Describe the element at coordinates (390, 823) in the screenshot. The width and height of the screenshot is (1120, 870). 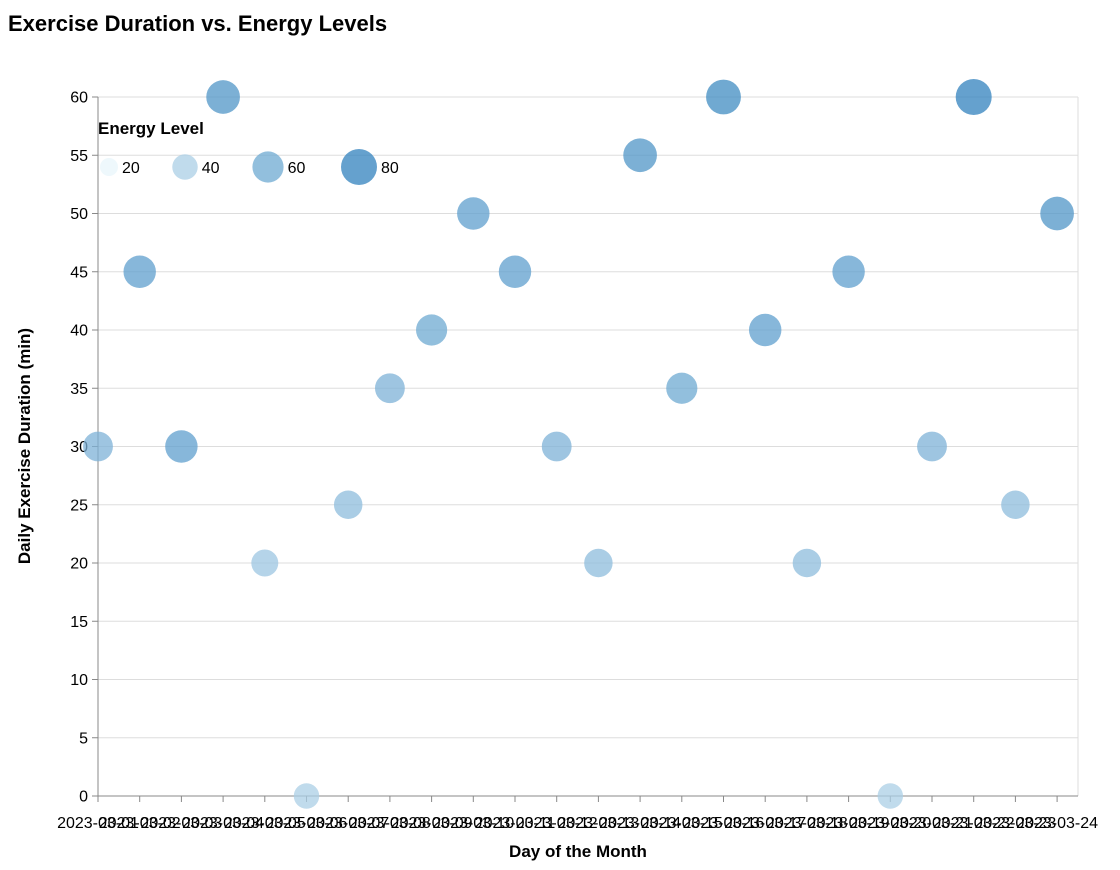
I see `x-tick-label: 2023-03-08` at that location.